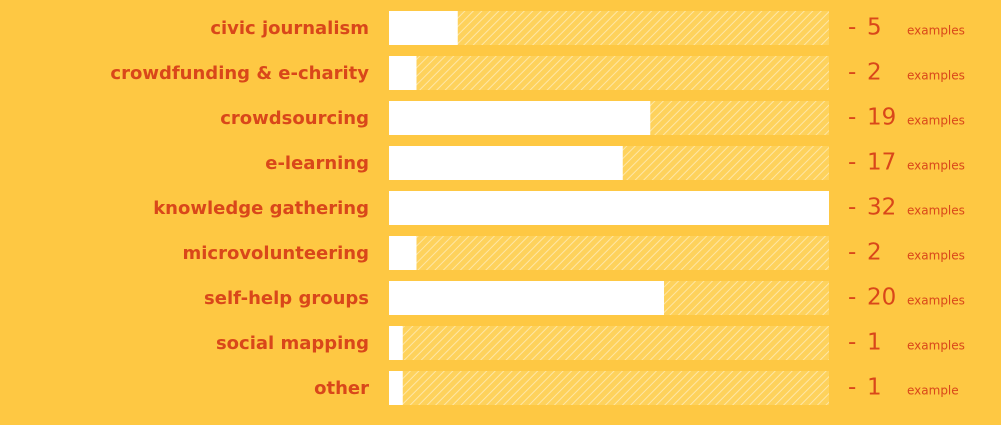 This screenshot has width=1001, height=425. I want to click on value-label: 19, so click(881, 118).